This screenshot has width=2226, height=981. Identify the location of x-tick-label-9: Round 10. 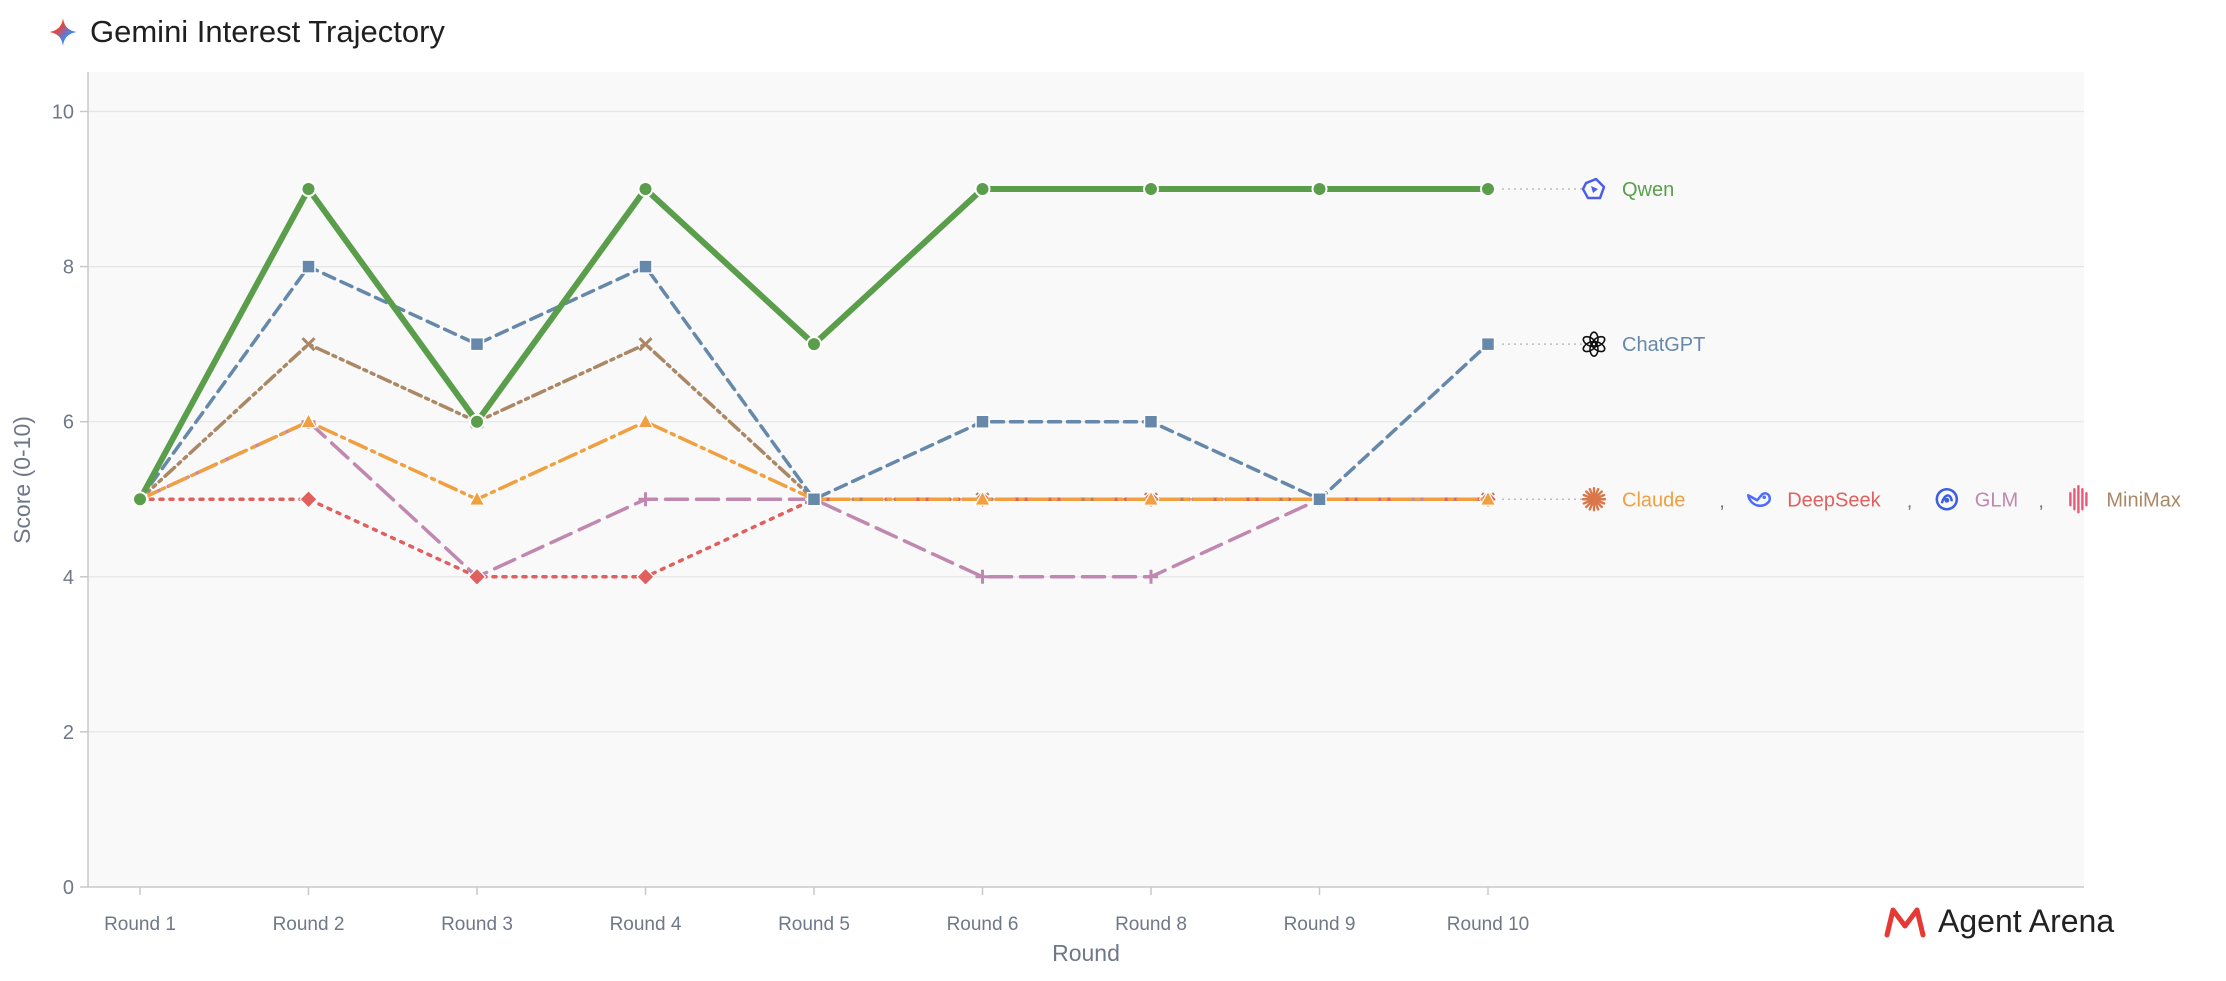
(1488, 924).